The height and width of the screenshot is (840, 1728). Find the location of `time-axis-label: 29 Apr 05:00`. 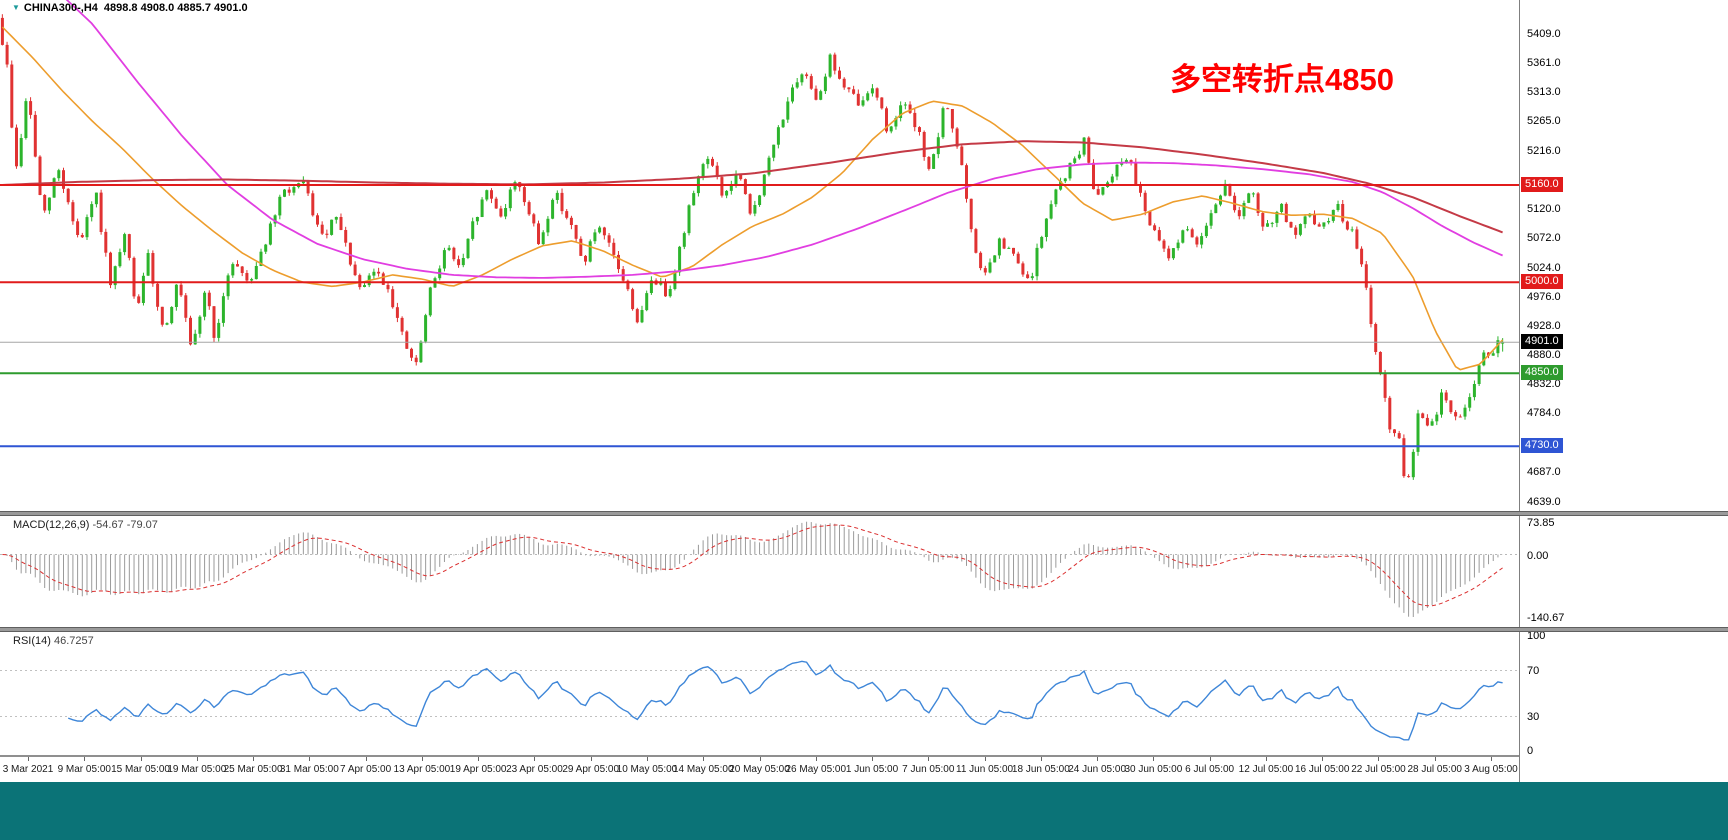

time-axis-label: 29 Apr 05:00 is located at coordinates (591, 769).